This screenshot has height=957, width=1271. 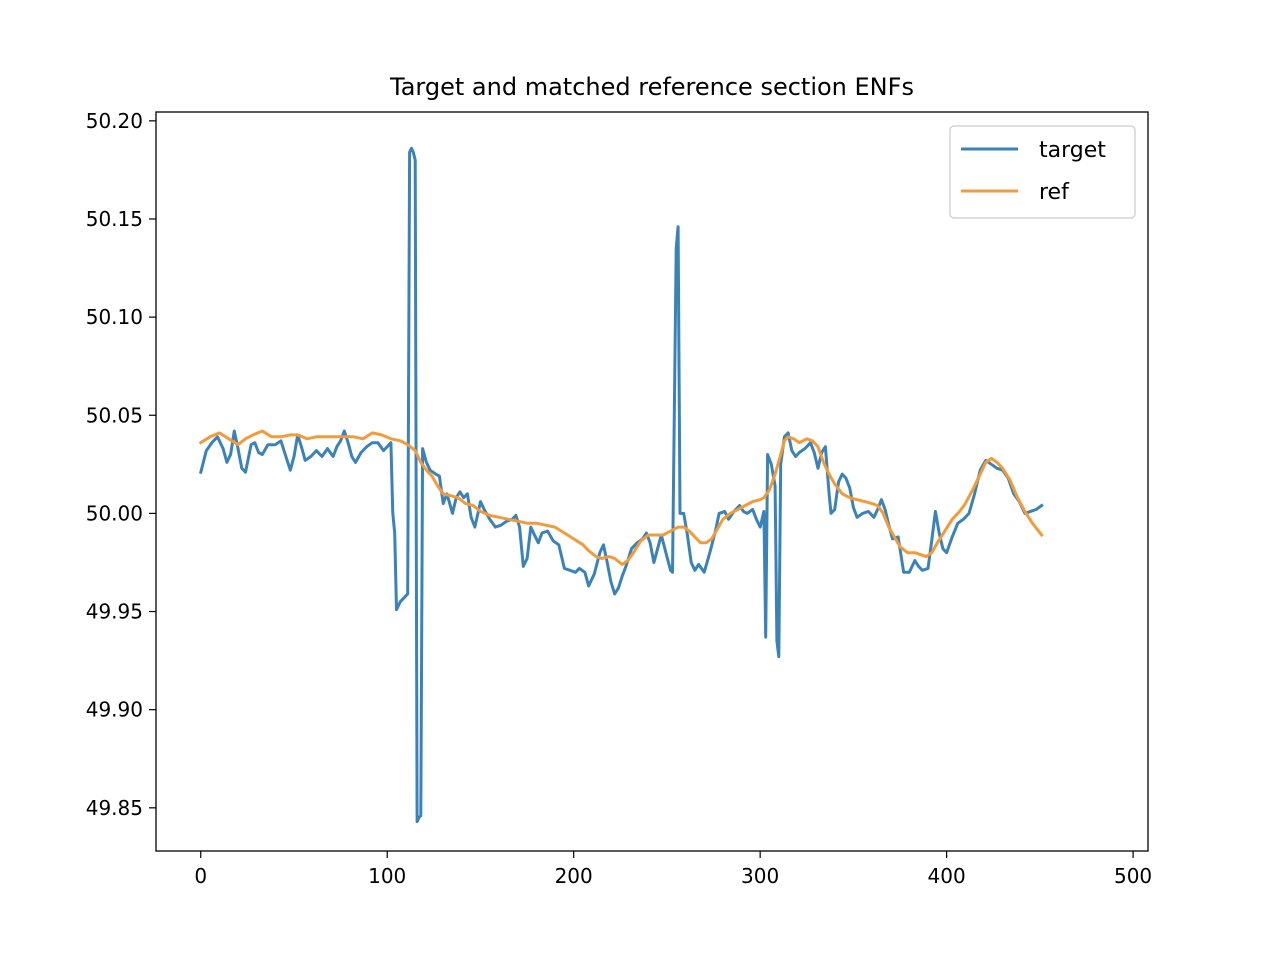 What do you see at coordinates (114, 415) in the screenshot?
I see `y-tick-label: 50.05` at bounding box center [114, 415].